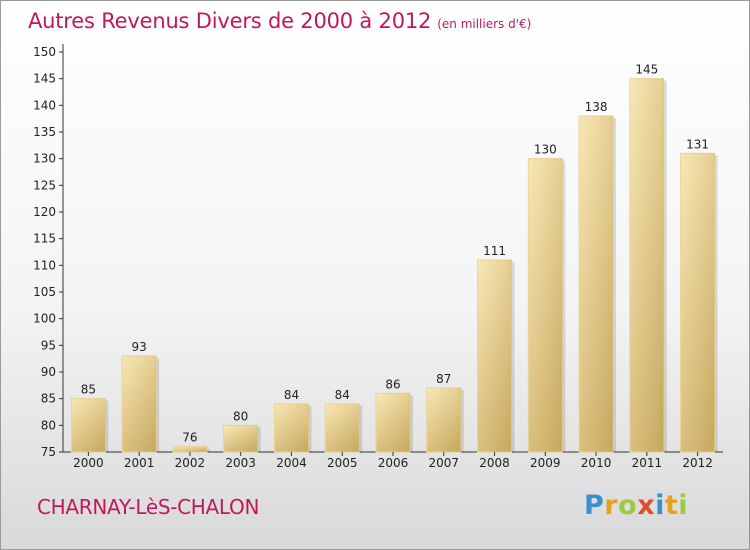  Describe the element at coordinates (88, 390) in the screenshot. I see `bar-value-label: 85` at that location.